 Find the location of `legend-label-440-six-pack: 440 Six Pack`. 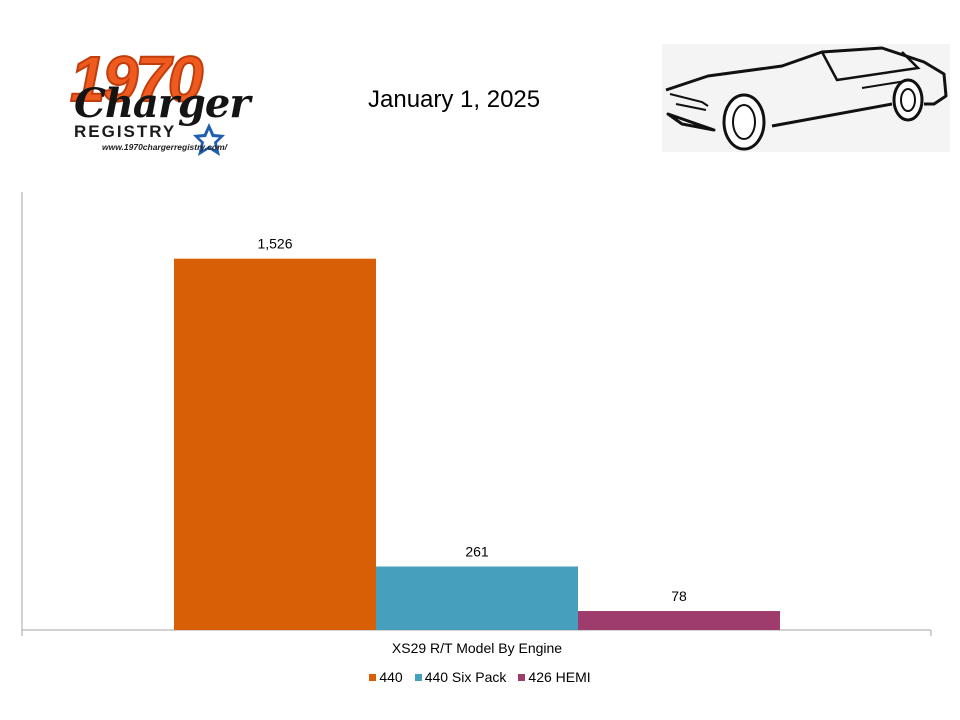

legend-label-440-six-pack: 440 Six Pack is located at coordinates (465, 677).